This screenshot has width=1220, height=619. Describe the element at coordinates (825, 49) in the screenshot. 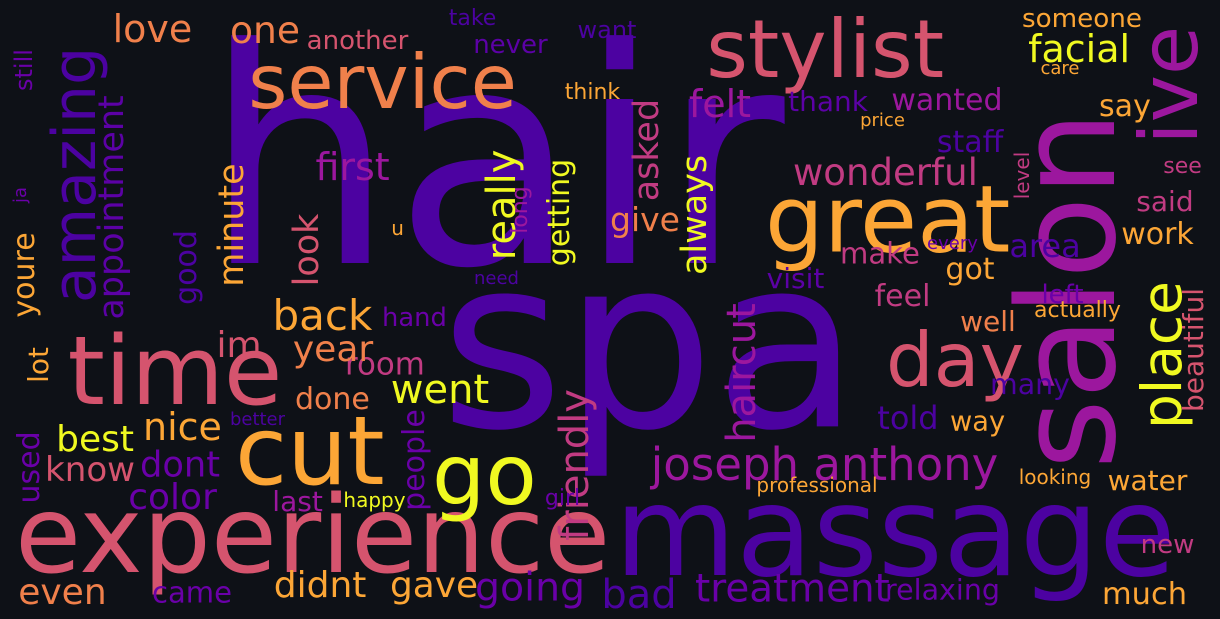

I see `word-stylist: stylist` at that location.